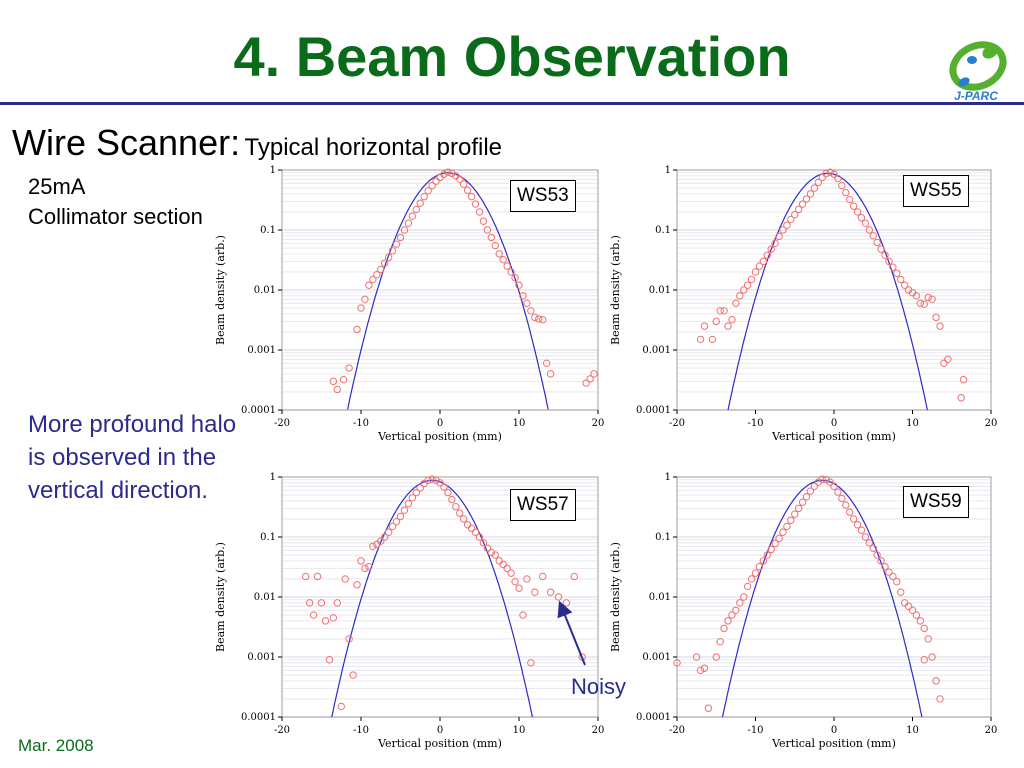  I want to click on x-tick-label: 20, so click(598, 423).